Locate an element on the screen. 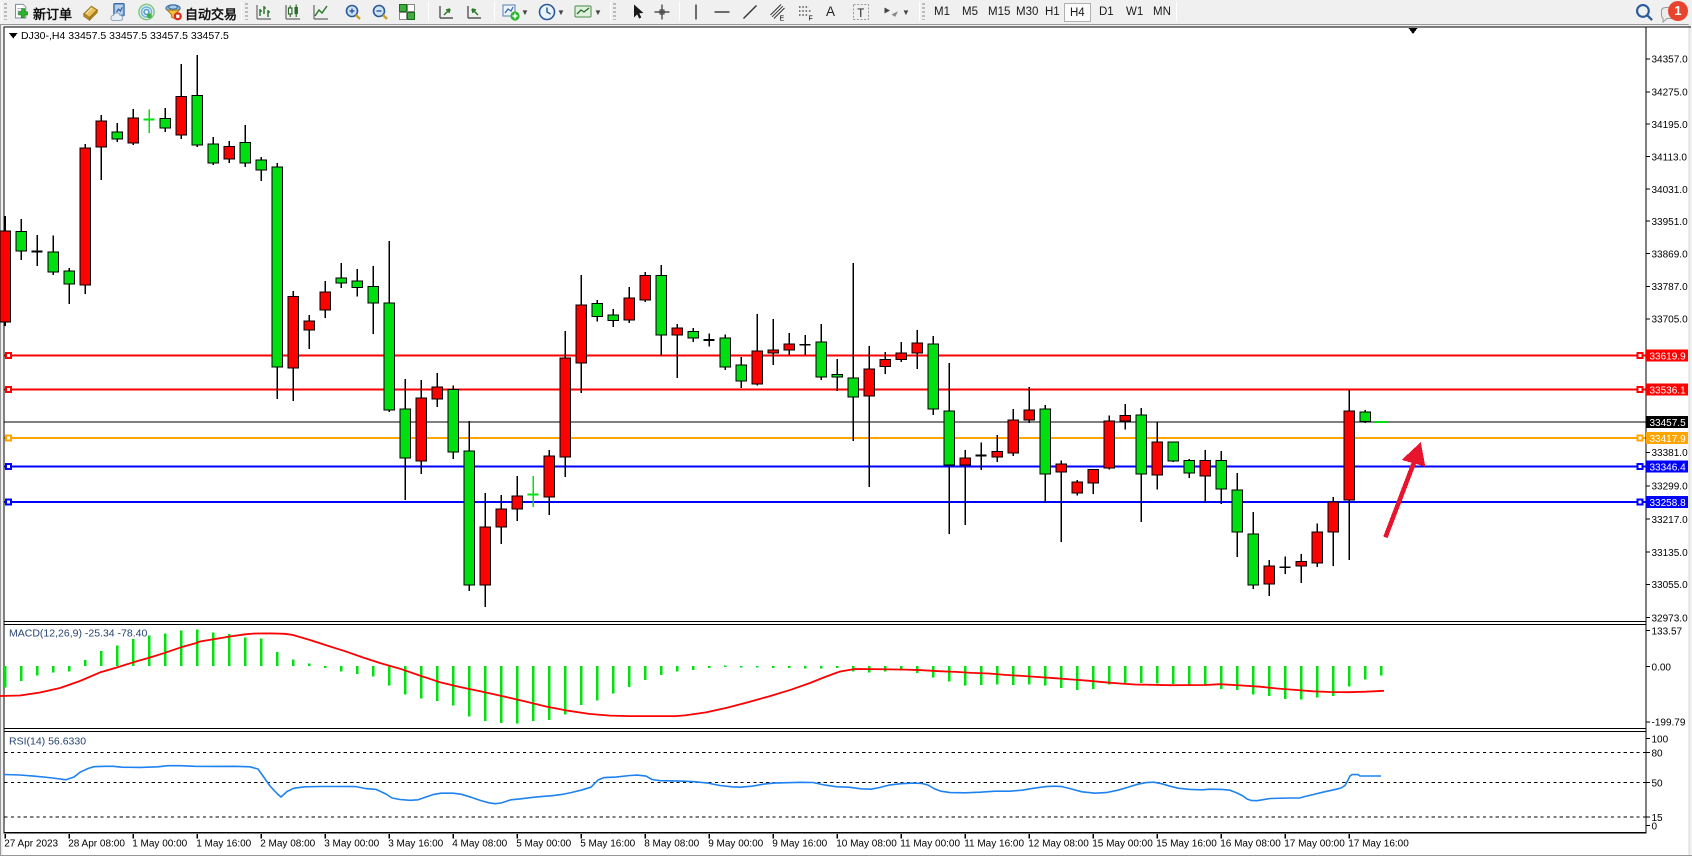 Image resolution: width=1692 pixels, height=856 pixels. svg-text: 33381.0 is located at coordinates (1670, 453).